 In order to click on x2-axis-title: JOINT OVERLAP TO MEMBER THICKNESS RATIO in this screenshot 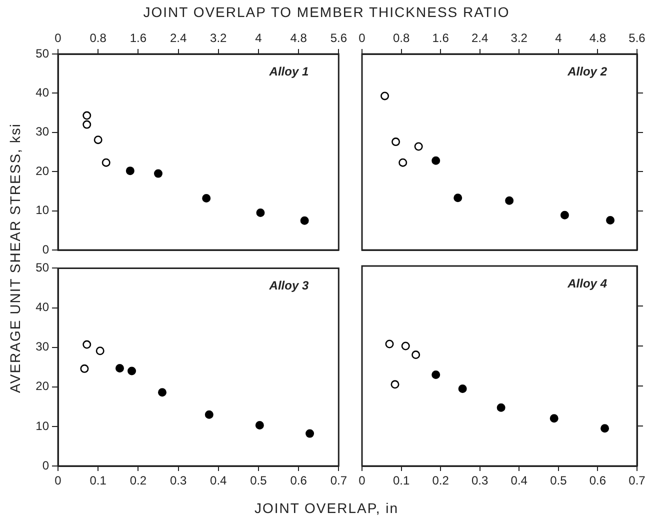, I will do `click(326, 12)`.